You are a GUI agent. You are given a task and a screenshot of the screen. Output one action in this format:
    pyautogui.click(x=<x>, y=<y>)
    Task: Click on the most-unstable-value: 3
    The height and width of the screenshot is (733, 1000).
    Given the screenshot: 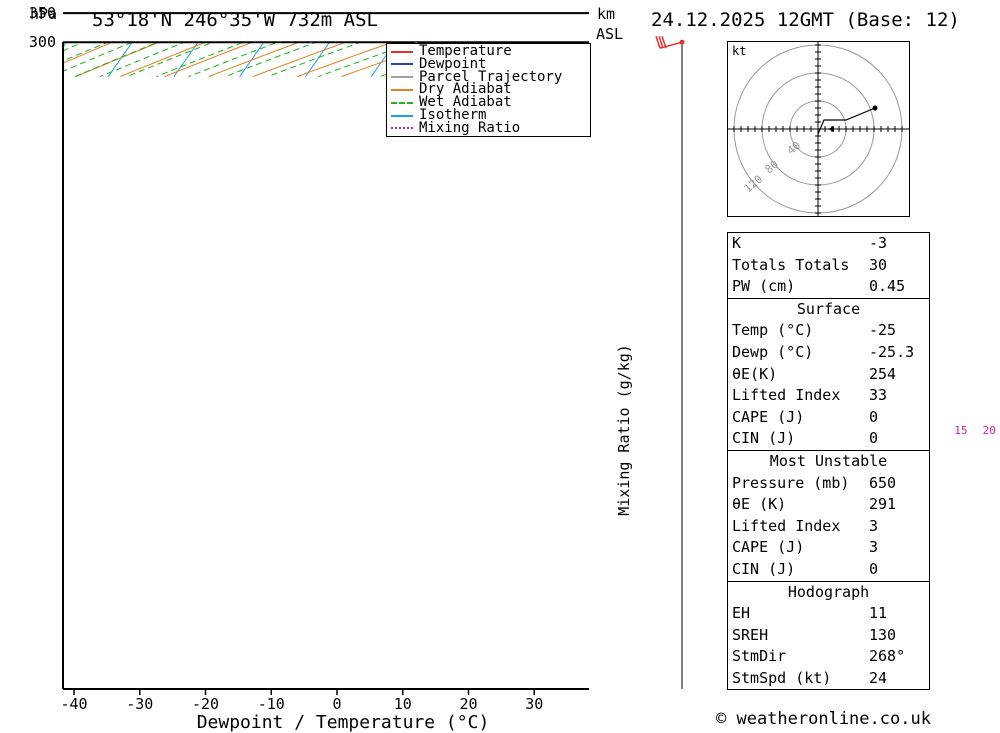 What is the action you would take?
    pyautogui.click(x=874, y=525)
    